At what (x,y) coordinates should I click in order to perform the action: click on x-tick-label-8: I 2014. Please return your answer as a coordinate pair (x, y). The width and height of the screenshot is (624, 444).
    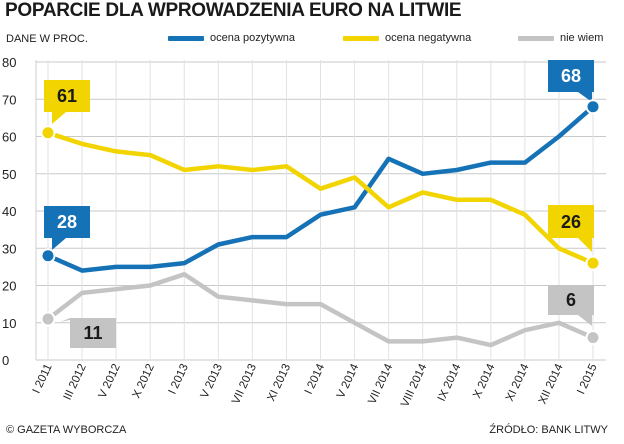
    Looking at the image, I should click on (315, 379).